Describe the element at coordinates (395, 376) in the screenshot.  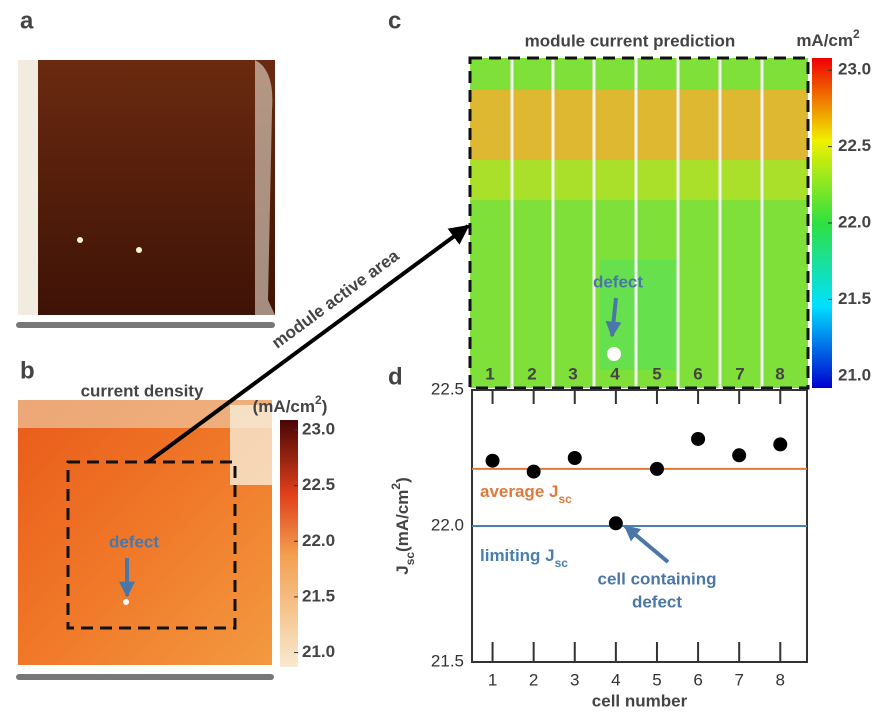
I see `panel-label: d` at that location.